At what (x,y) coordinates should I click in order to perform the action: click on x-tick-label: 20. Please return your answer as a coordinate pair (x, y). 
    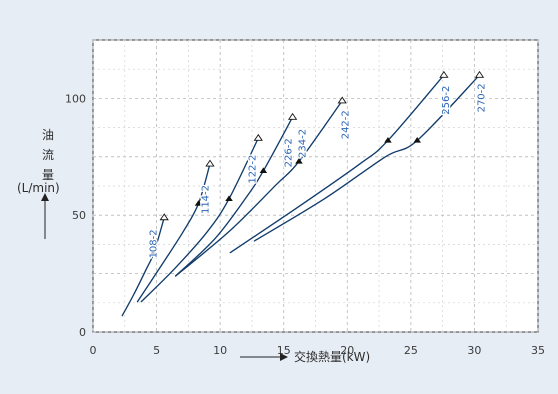
    Looking at the image, I should click on (347, 350).